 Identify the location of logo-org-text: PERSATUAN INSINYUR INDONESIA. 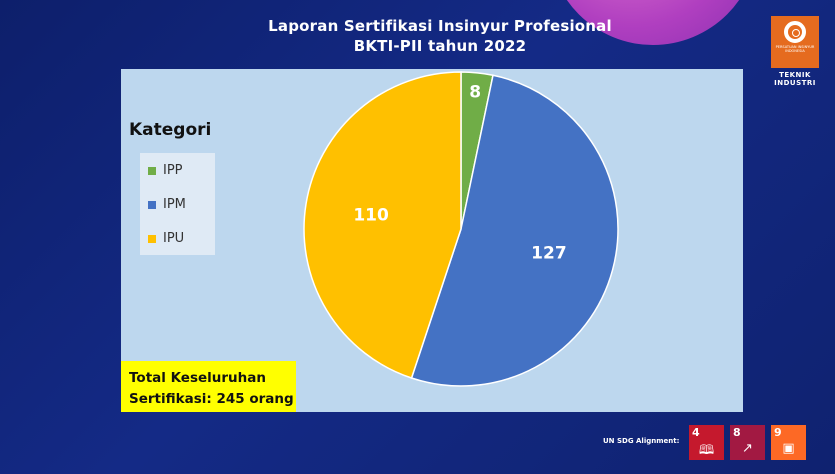
(795, 49).